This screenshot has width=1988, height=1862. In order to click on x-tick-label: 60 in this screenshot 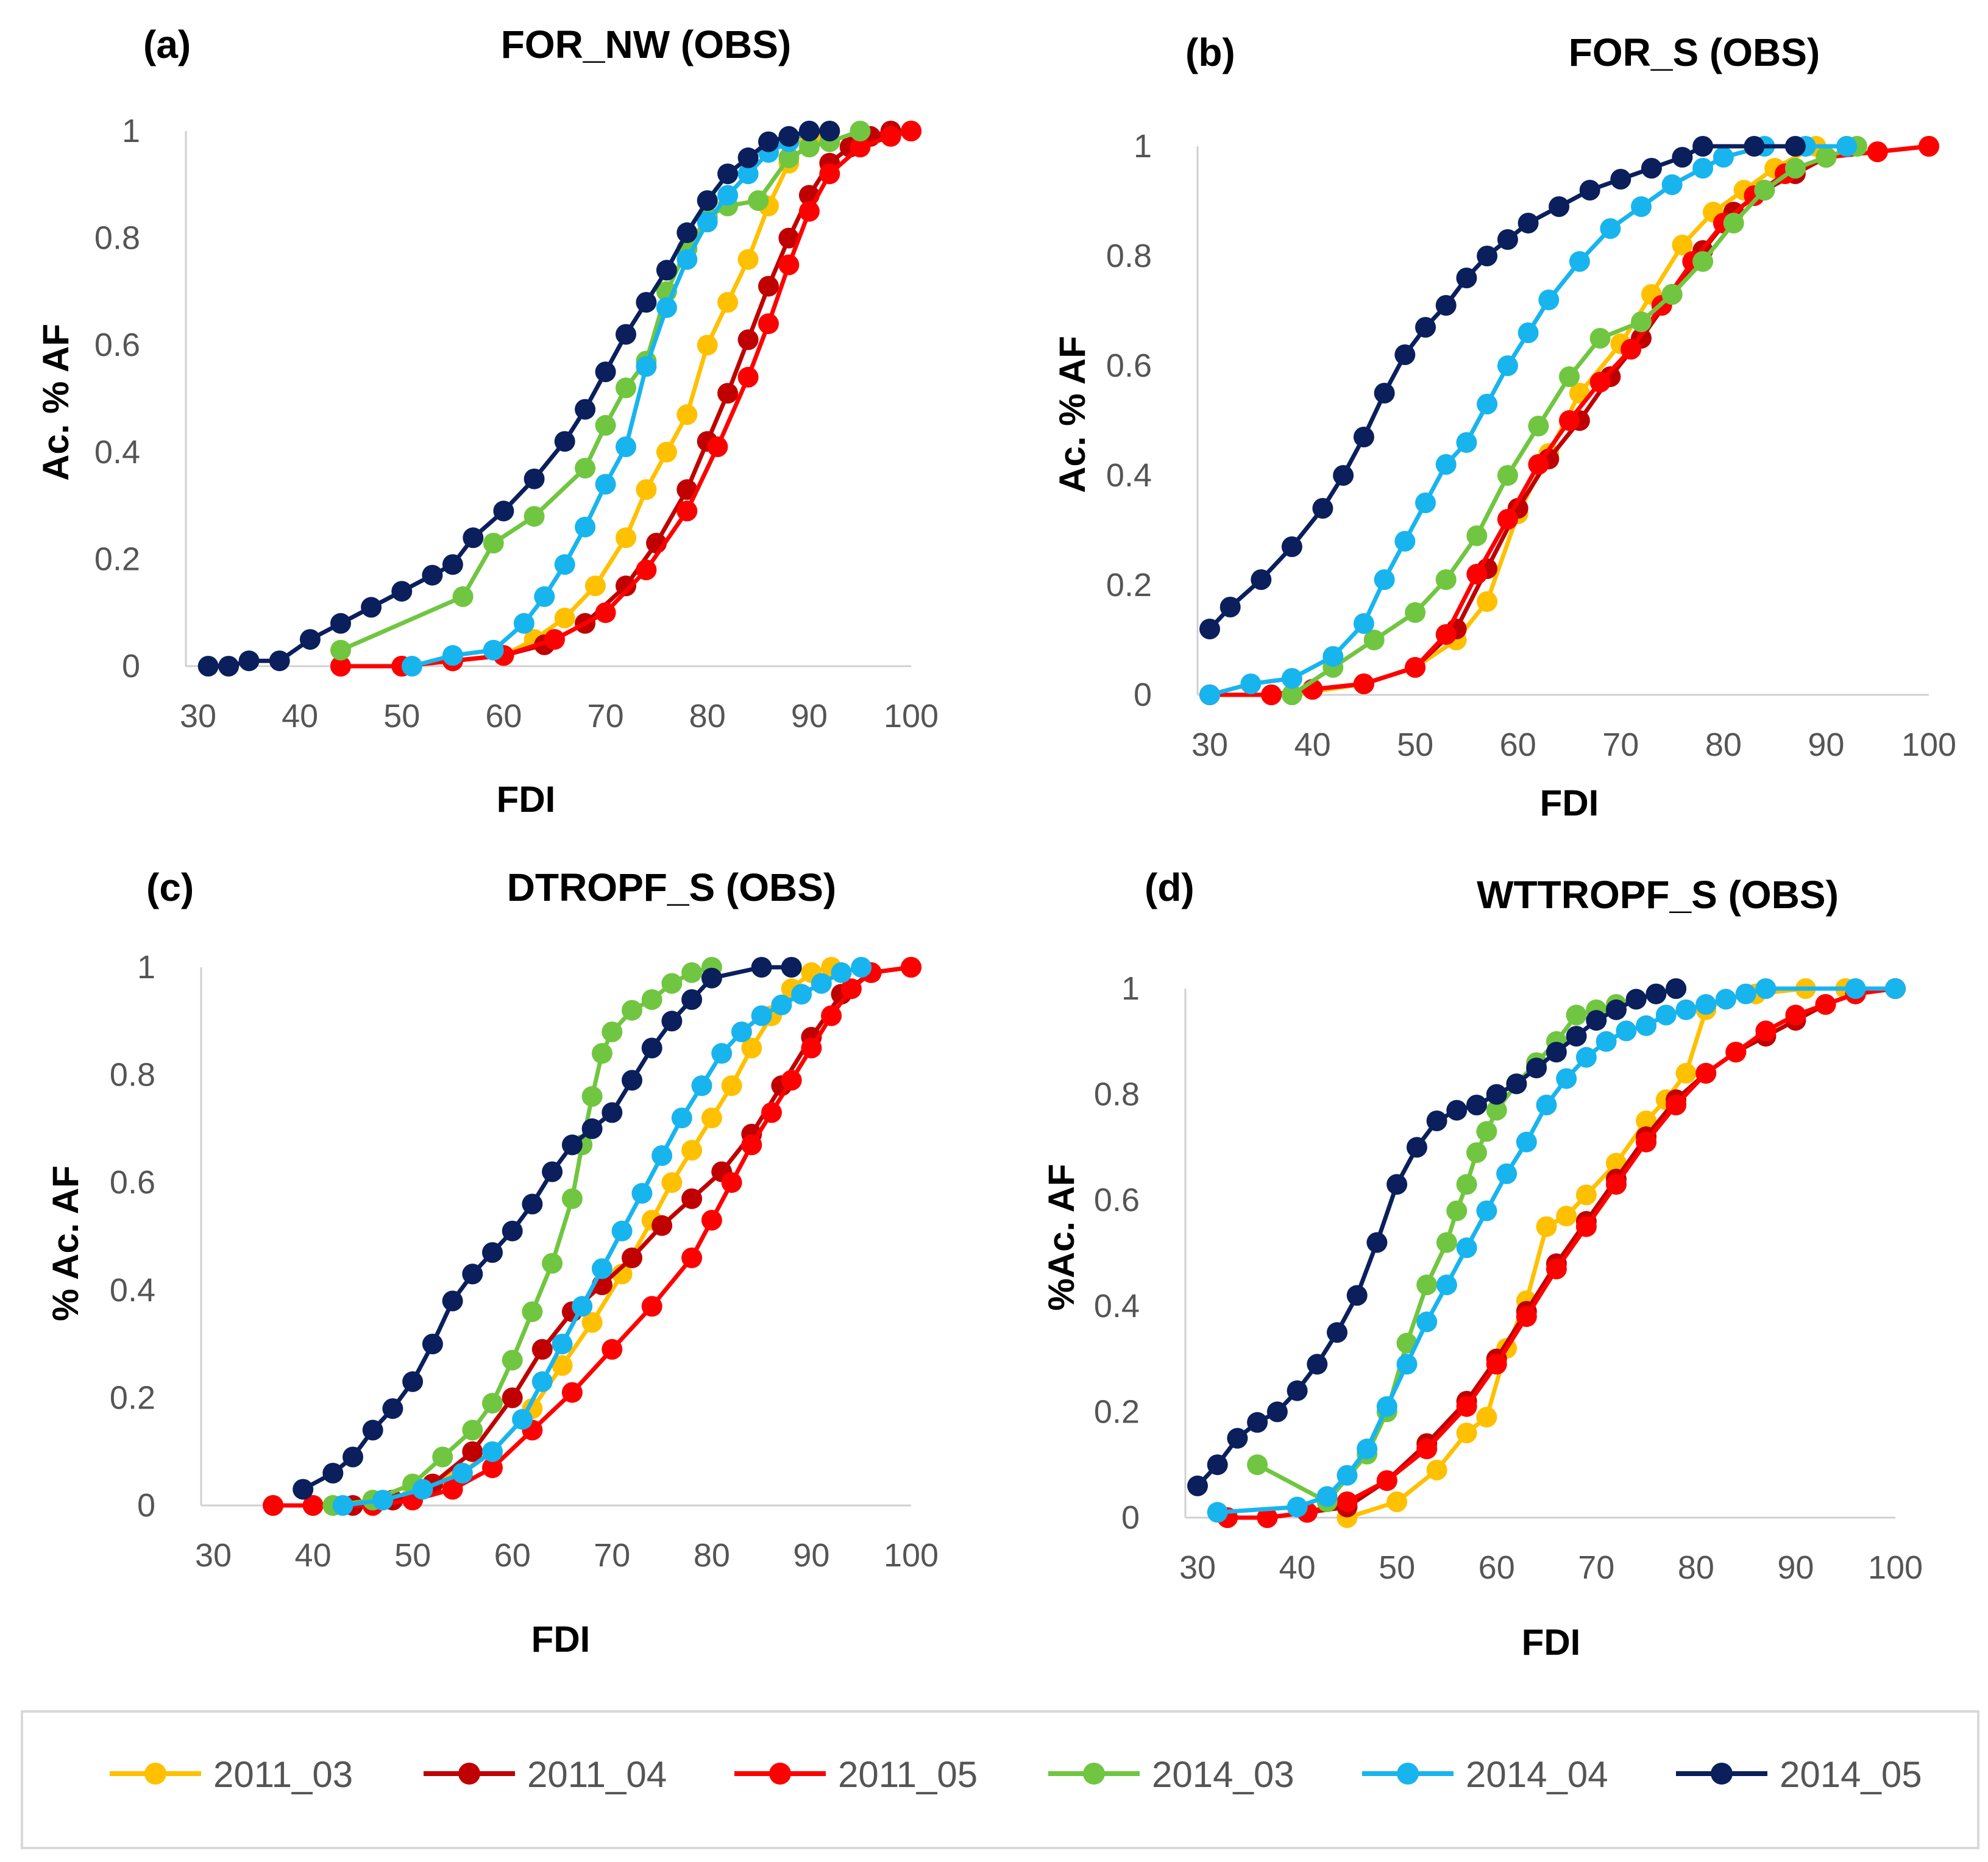, I will do `click(1497, 1567)`.